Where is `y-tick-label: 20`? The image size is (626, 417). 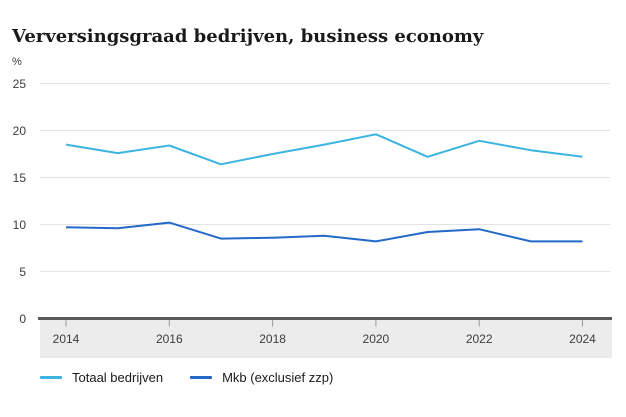 y-tick-label: 20 is located at coordinates (19, 130).